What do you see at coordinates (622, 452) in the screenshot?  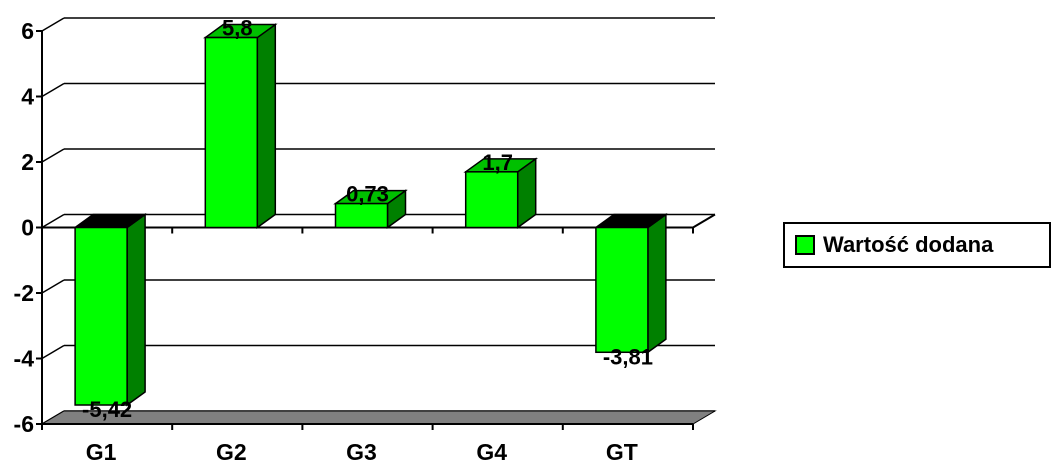 I see `x-tick-label: GT` at bounding box center [622, 452].